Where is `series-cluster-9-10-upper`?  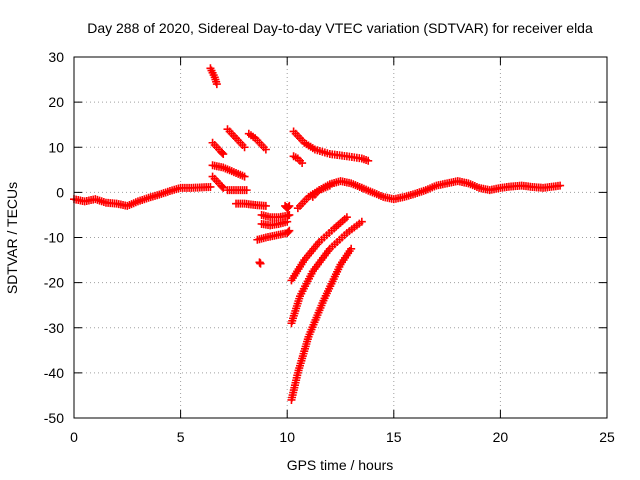
series-cluster-9-10-upper is located at coordinates (275, 216).